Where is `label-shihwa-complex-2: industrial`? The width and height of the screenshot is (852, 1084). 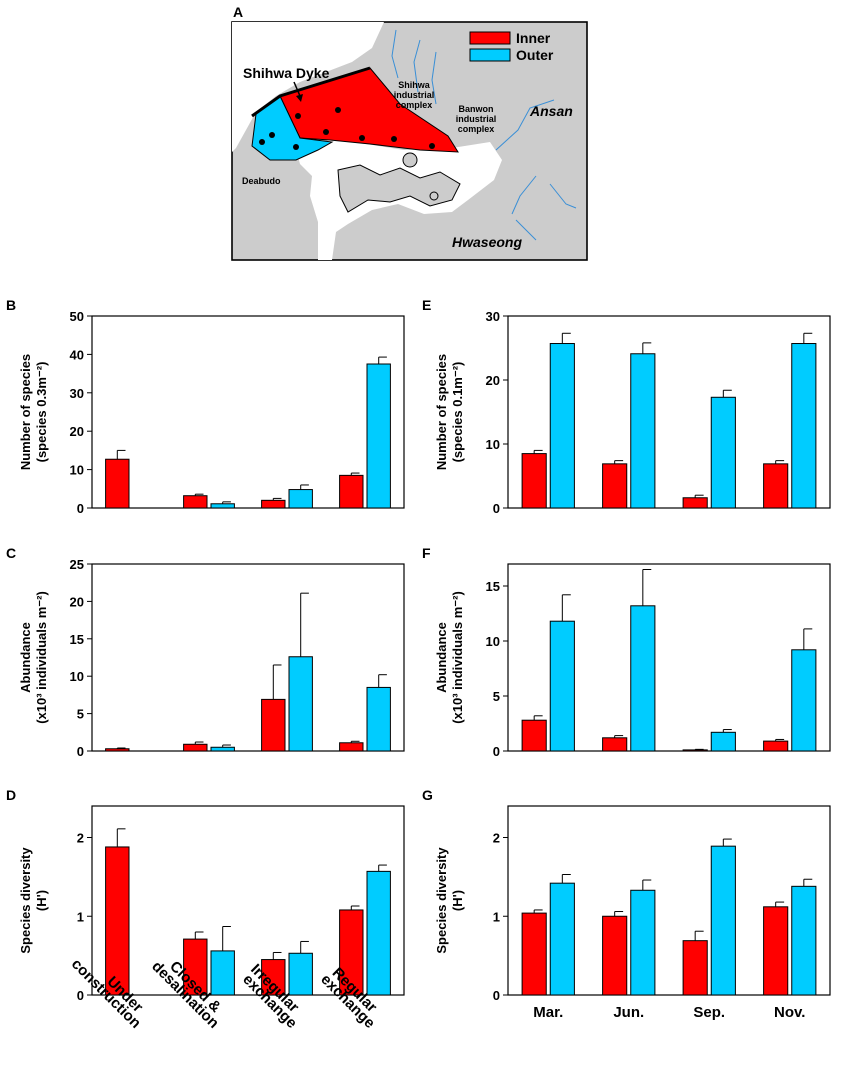 label-shihwa-complex-2: industrial is located at coordinates (414, 95).